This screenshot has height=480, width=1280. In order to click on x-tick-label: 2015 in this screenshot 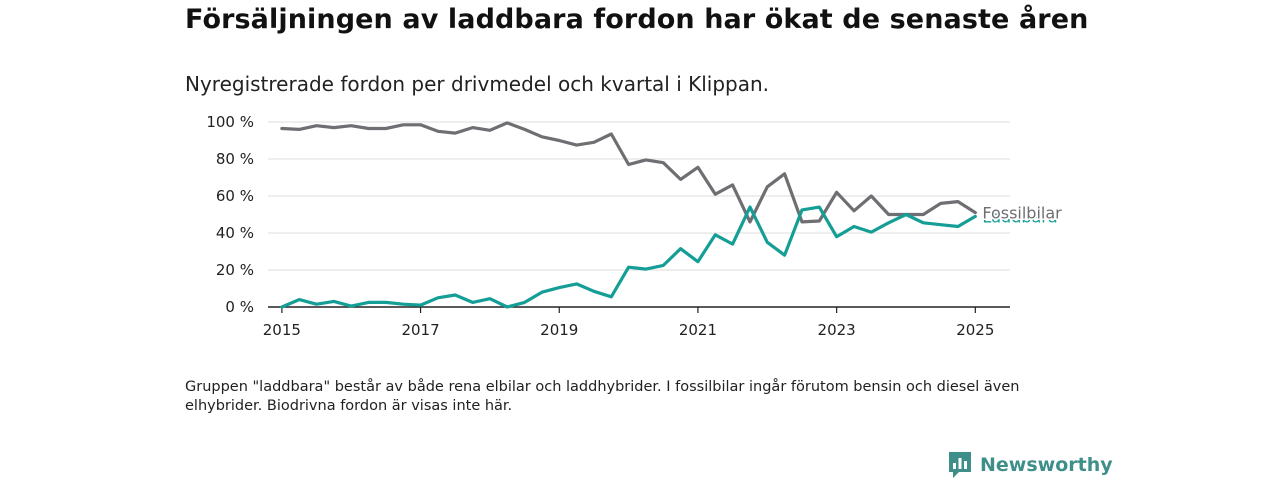, I will do `click(282, 330)`.